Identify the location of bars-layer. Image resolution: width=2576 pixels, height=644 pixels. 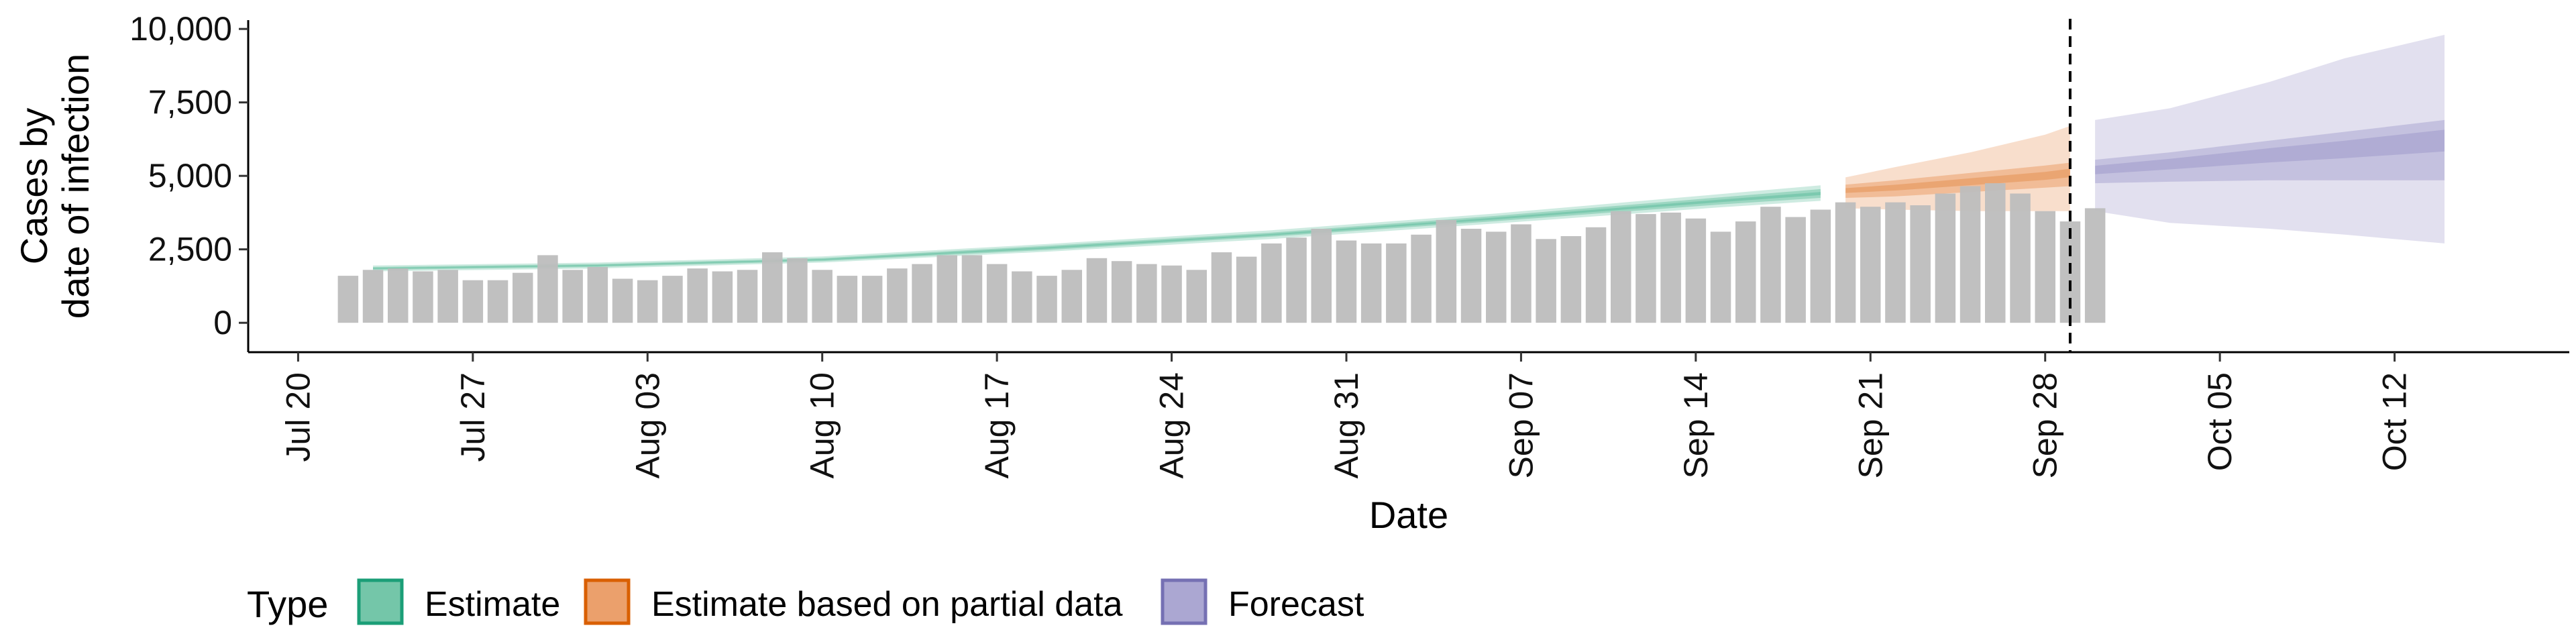
(1221, 253).